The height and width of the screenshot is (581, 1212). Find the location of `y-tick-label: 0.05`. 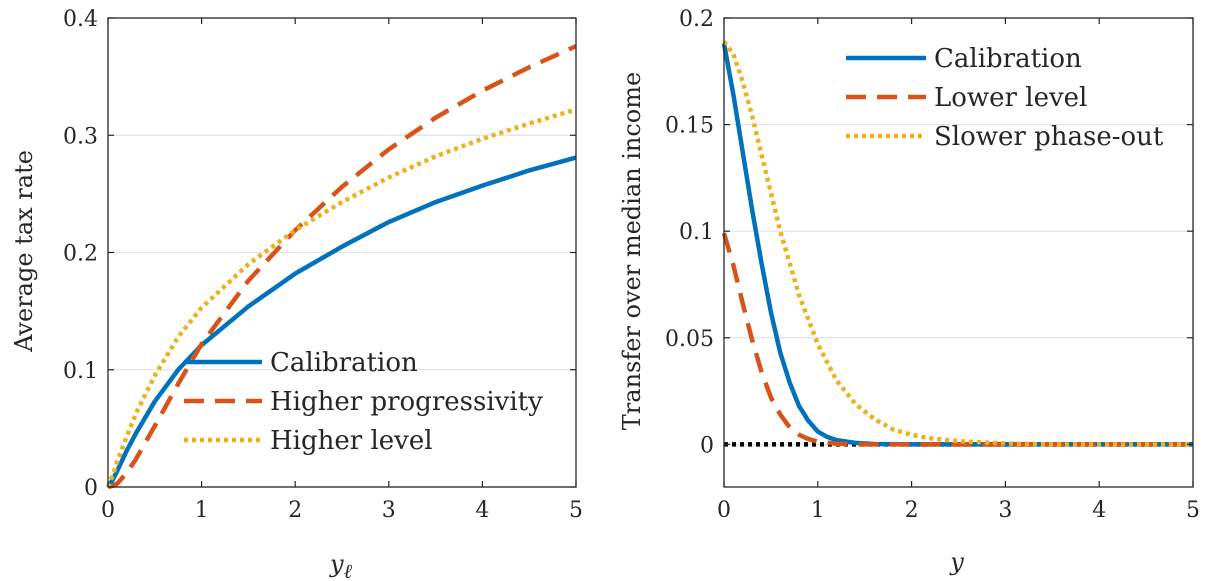

y-tick-label: 0.05 is located at coordinates (689, 339).